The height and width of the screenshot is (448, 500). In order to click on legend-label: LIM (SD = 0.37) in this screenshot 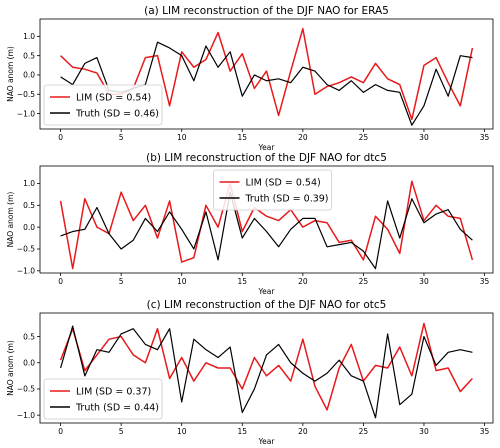, I will do `click(113, 392)`.